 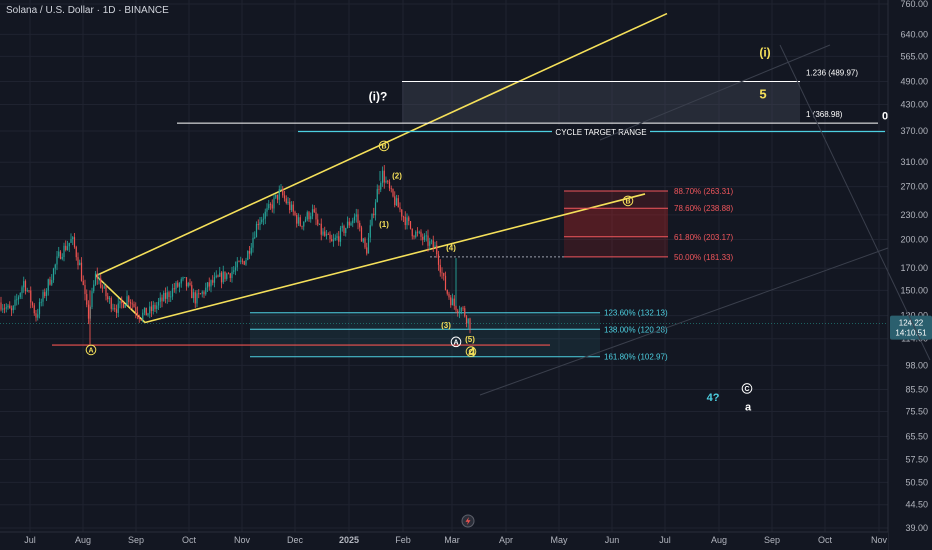 I want to click on time-tick-label: Aug, so click(x=719, y=540).